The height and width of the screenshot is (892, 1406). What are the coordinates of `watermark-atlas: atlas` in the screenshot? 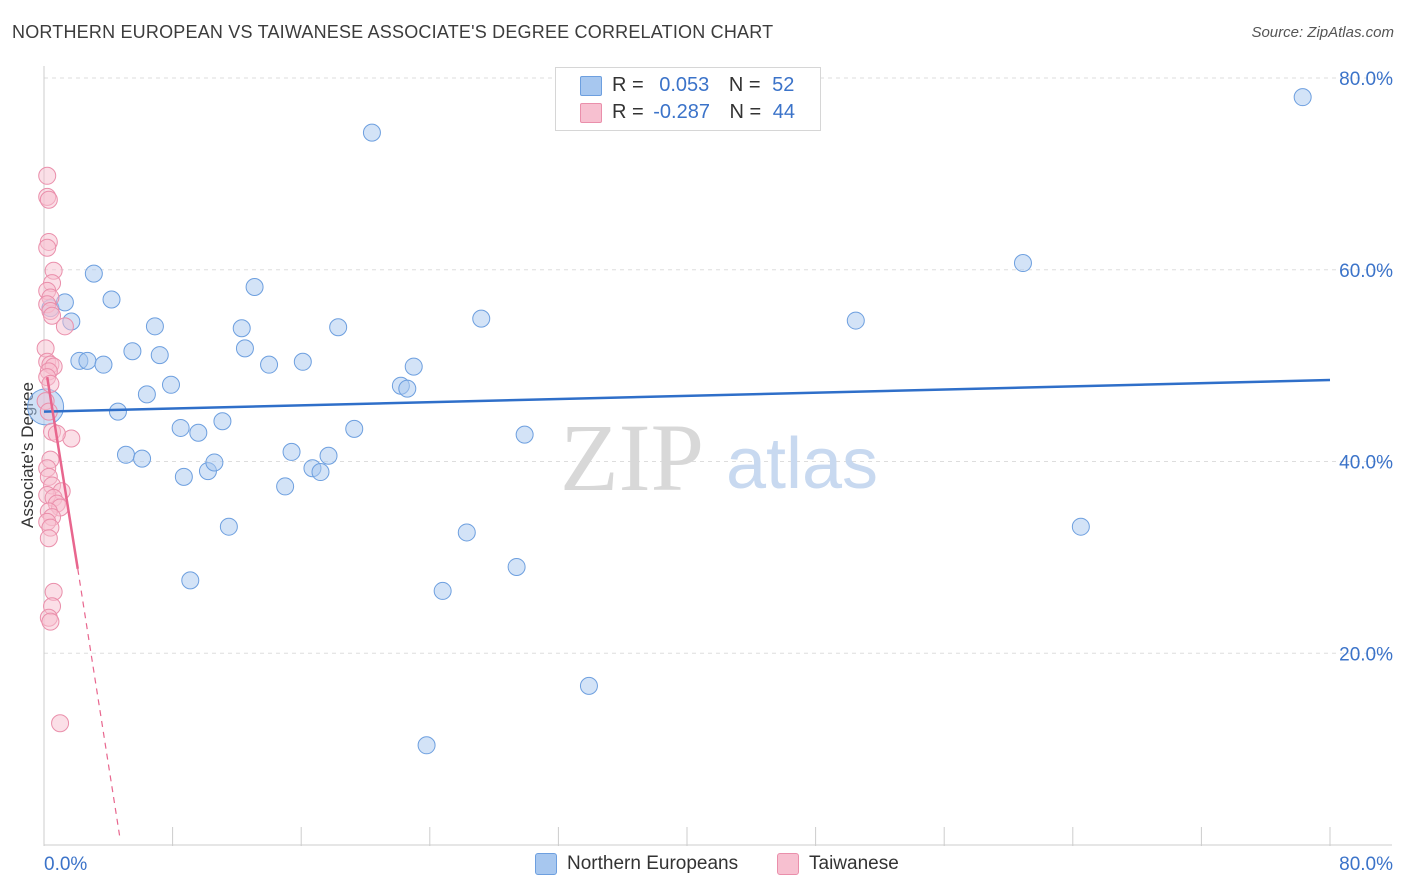 It's located at (802, 464).